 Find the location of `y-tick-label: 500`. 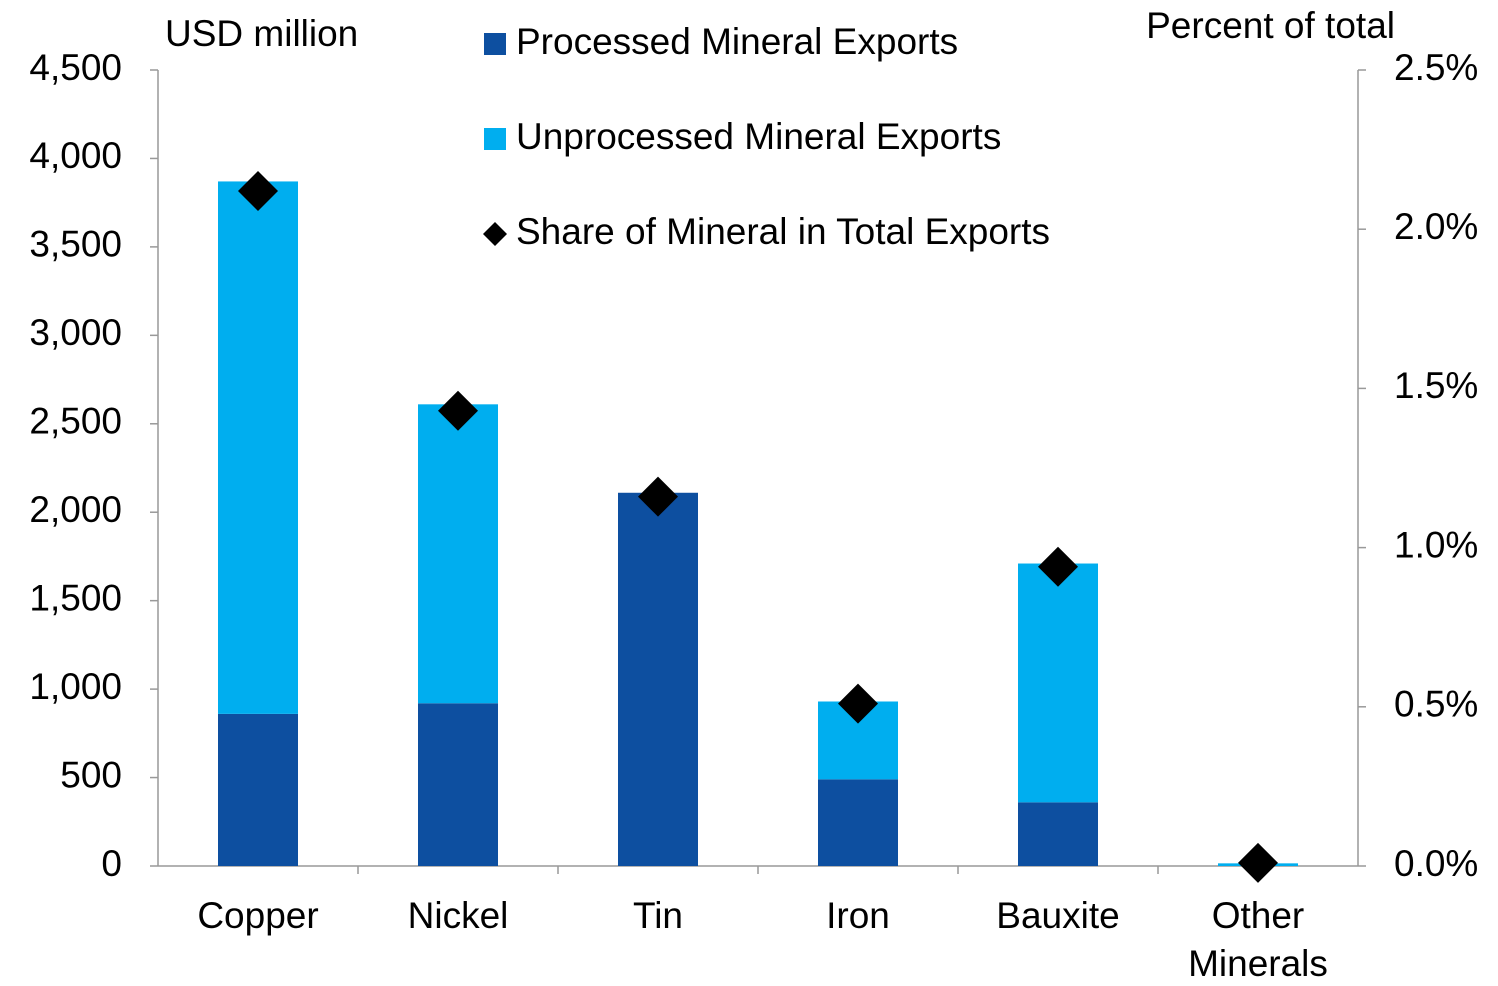

y-tick-label: 500 is located at coordinates (91, 774).